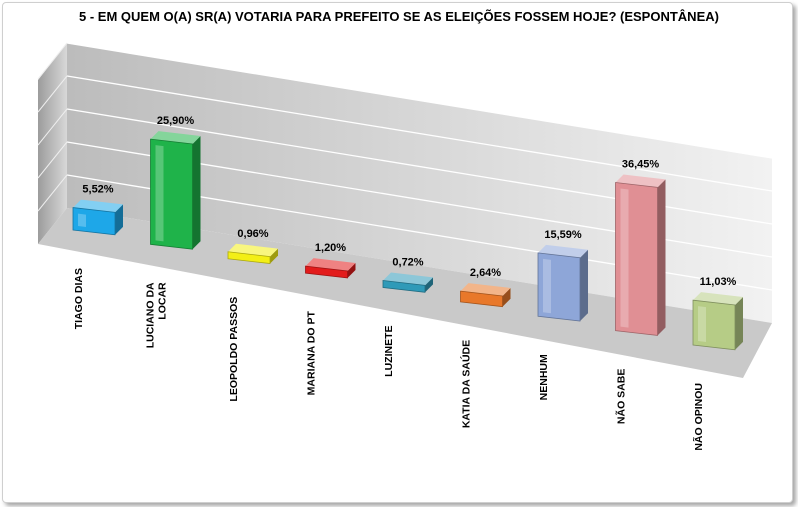 This screenshot has width=798, height=507. I want to click on category-label: KATIA DA SAÚDE, so click(466, 384).